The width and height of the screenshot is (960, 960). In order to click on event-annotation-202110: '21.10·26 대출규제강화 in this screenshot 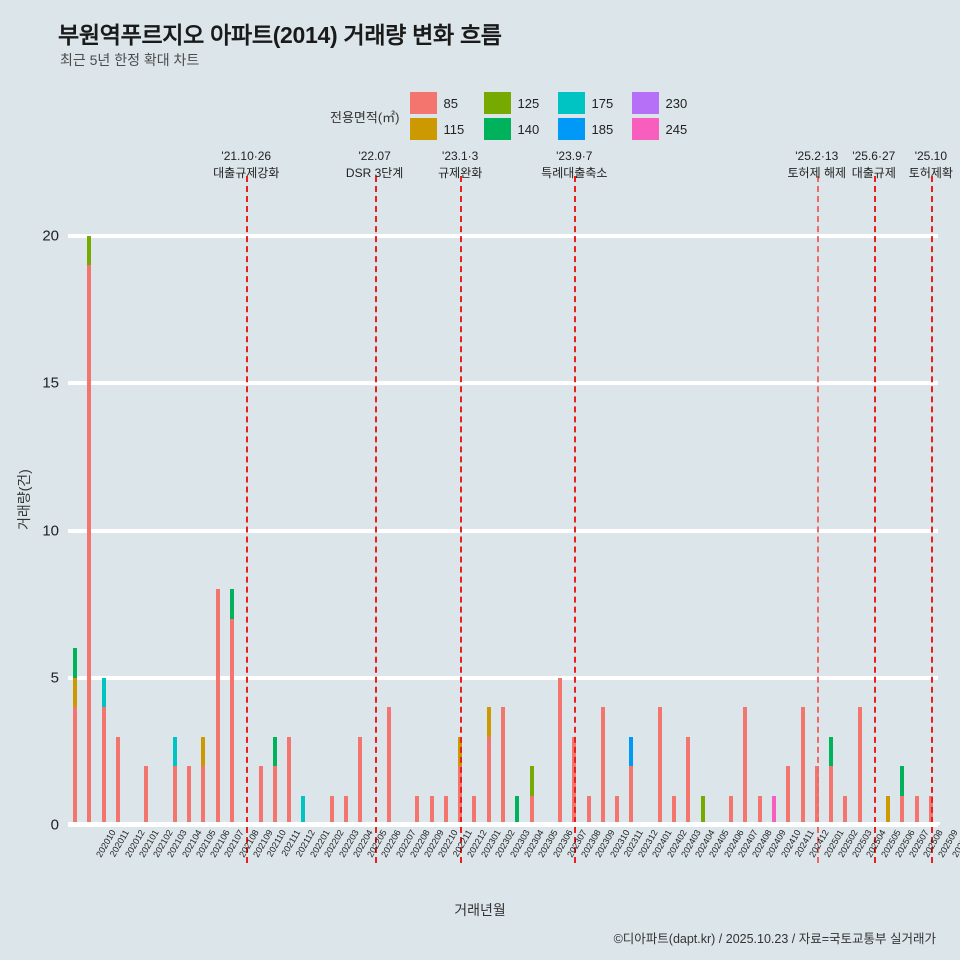, I will do `click(246, 165)`.